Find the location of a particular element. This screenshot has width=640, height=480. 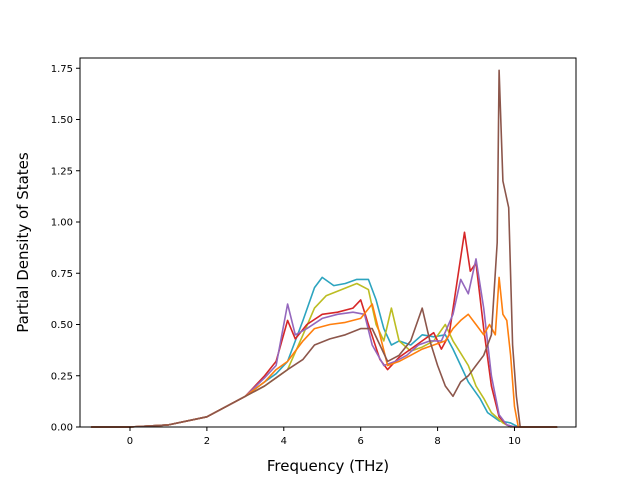

x-tick-label: 8 is located at coordinates (437, 441).